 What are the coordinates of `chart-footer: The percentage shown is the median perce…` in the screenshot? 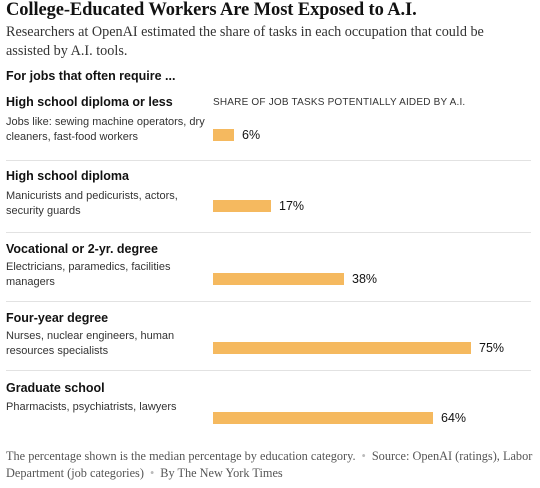 It's located at (271, 465).